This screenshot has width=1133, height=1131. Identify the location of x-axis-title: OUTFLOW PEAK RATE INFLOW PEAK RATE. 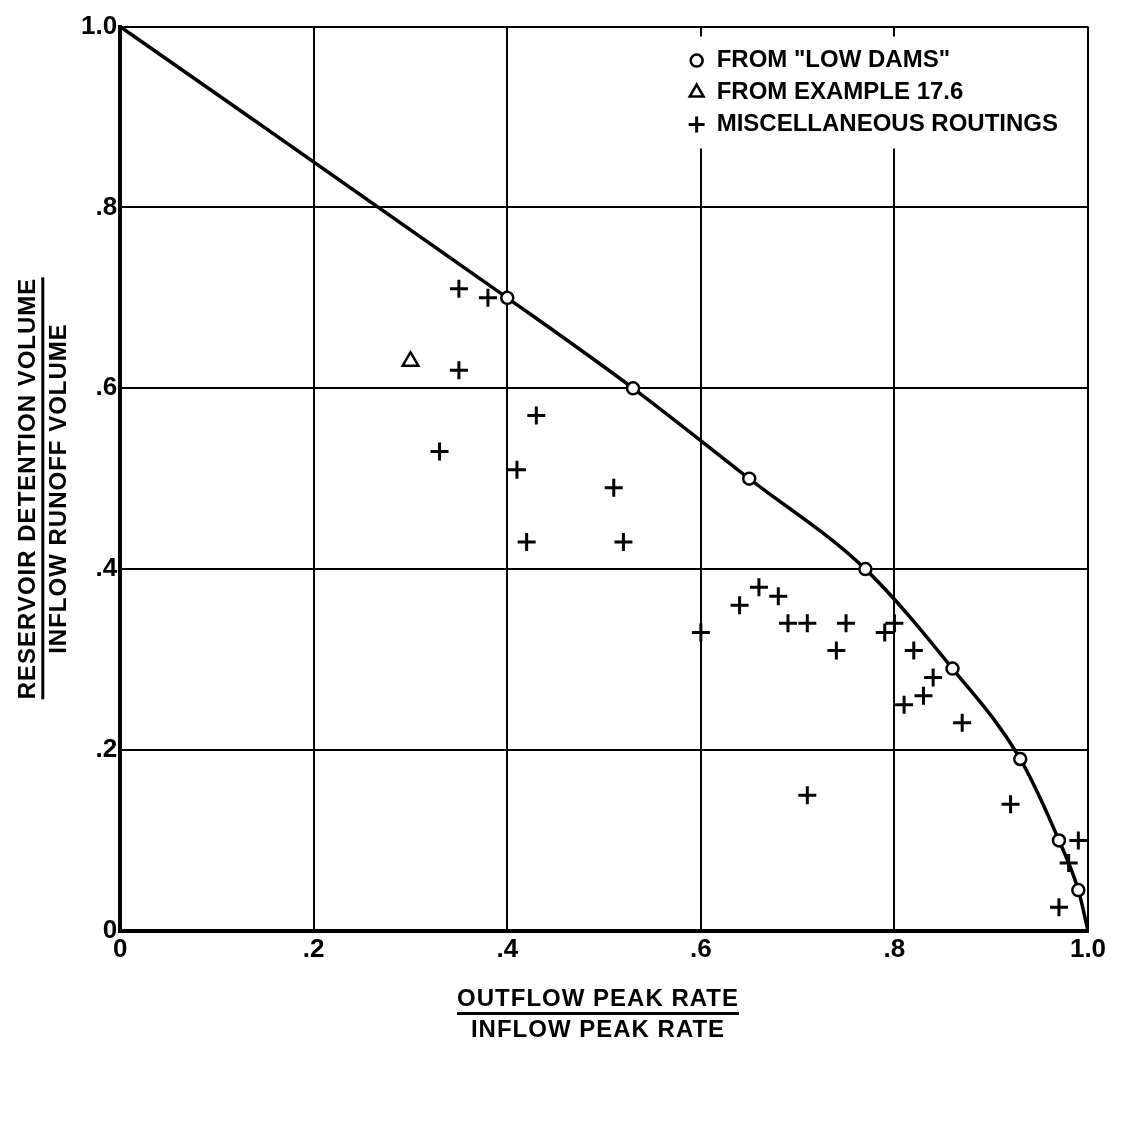
(598, 1013).